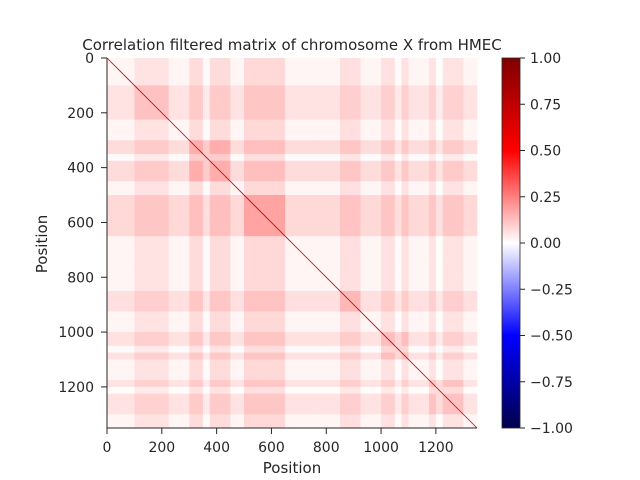  I want to click on colorbar-tick-label: −0.50, so click(551, 337).